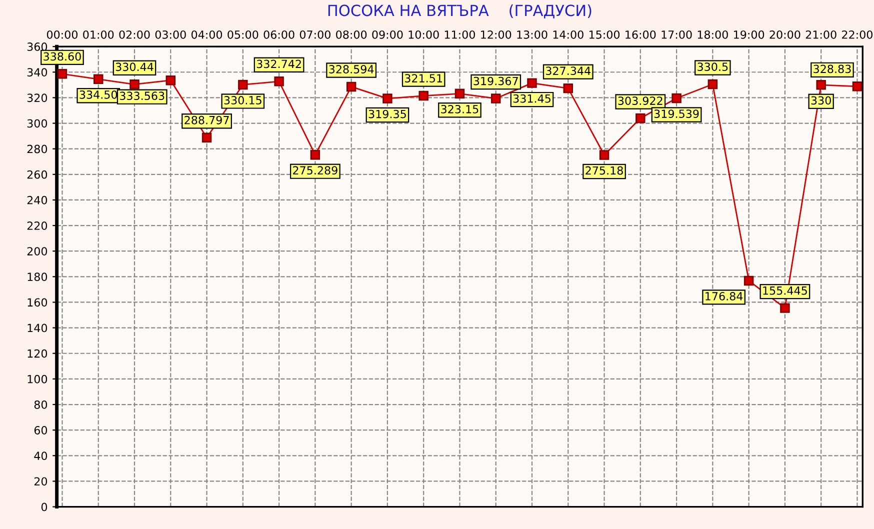 This screenshot has width=874, height=529. Describe the element at coordinates (98, 34) in the screenshot. I see `x-tick-label: 01:00` at that location.